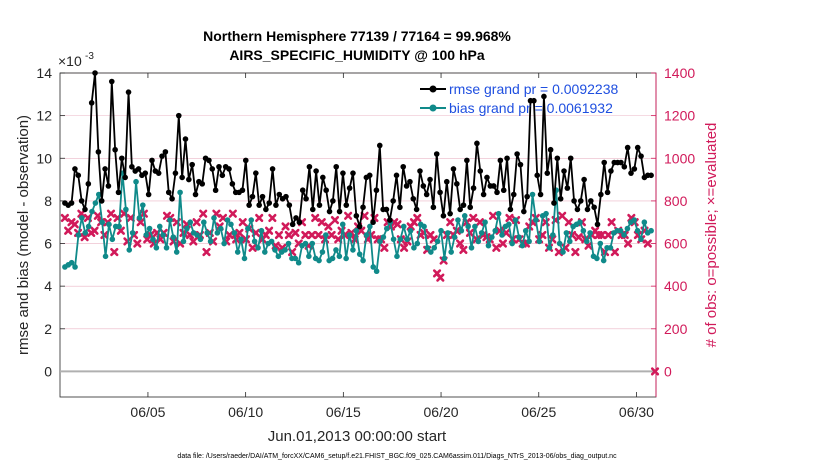  What do you see at coordinates (676, 329) in the screenshot?
I see `y-right-tick-label: 200` at bounding box center [676, 329].